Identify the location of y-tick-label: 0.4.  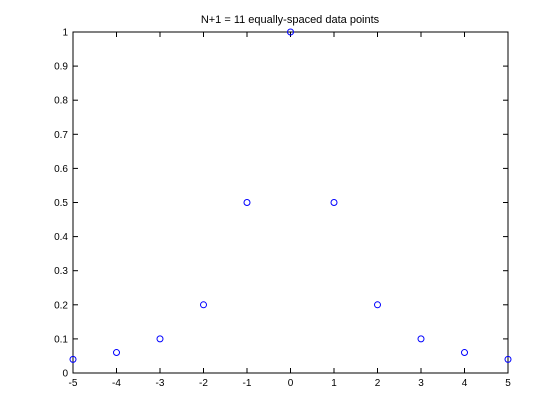
(61, 237).